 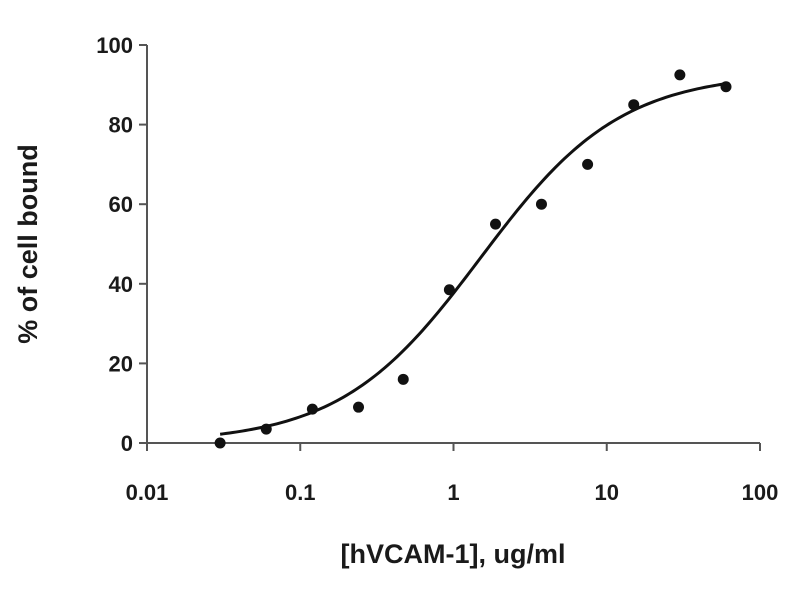 I want to click on y-tick-label: 60, so click(x=121, y=204).